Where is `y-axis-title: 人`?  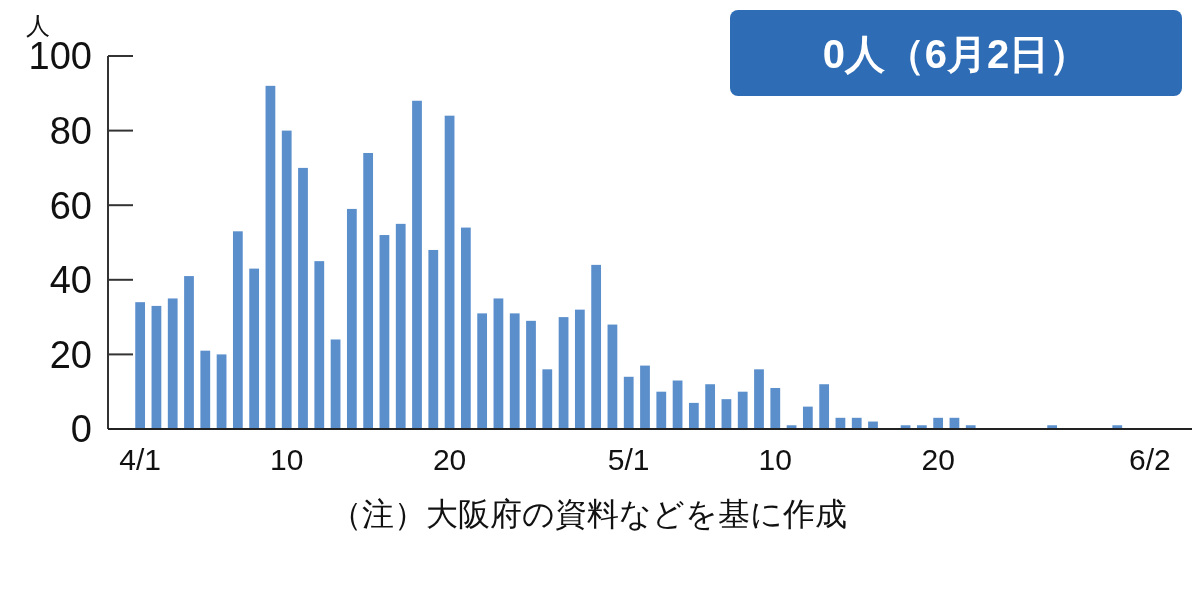
y-axis-title: 人 is located at coordinates (38, 25).